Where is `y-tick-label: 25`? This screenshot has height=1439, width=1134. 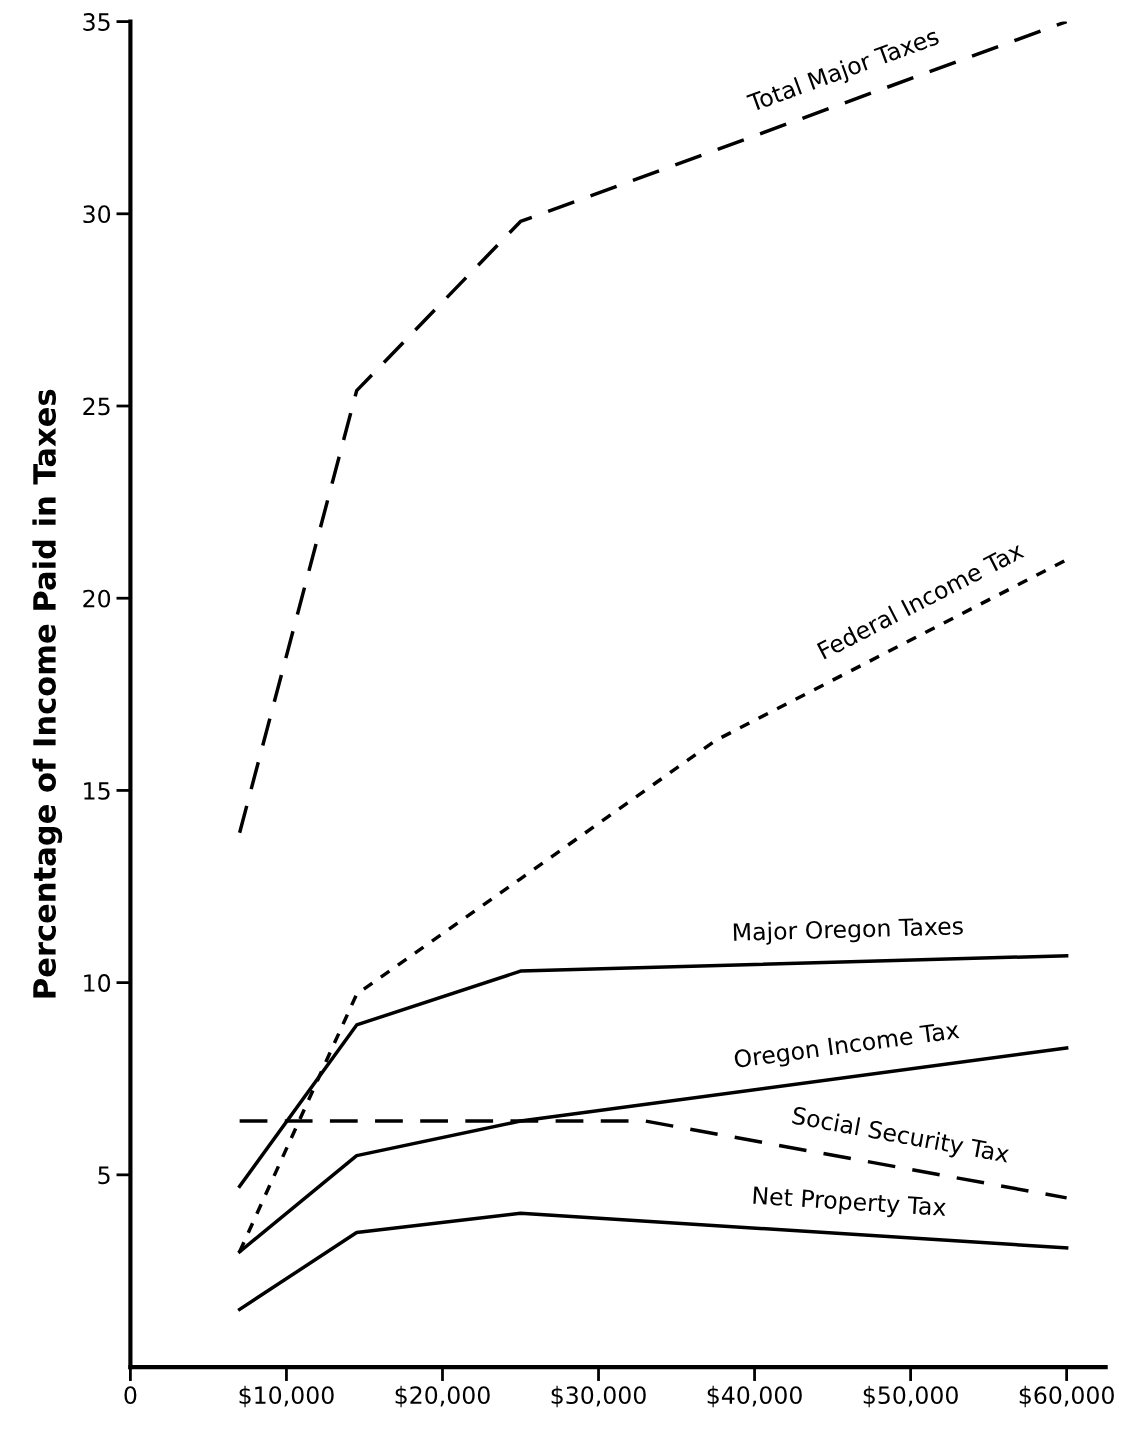
y-tick-label: 25 is located at coordinates (96, 406).